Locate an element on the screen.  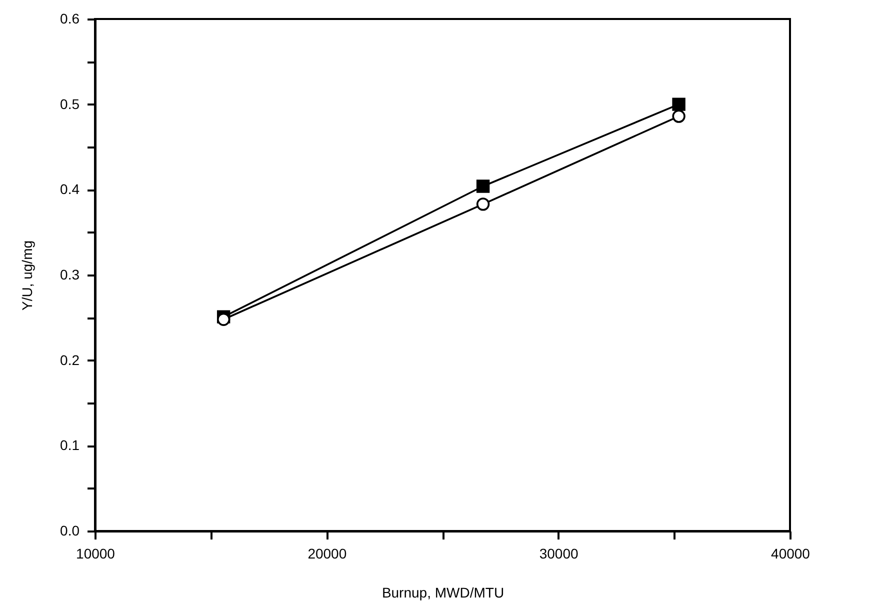
x-axis-title: Burnup, MWD/MTU is located at coordinates (443, 592).